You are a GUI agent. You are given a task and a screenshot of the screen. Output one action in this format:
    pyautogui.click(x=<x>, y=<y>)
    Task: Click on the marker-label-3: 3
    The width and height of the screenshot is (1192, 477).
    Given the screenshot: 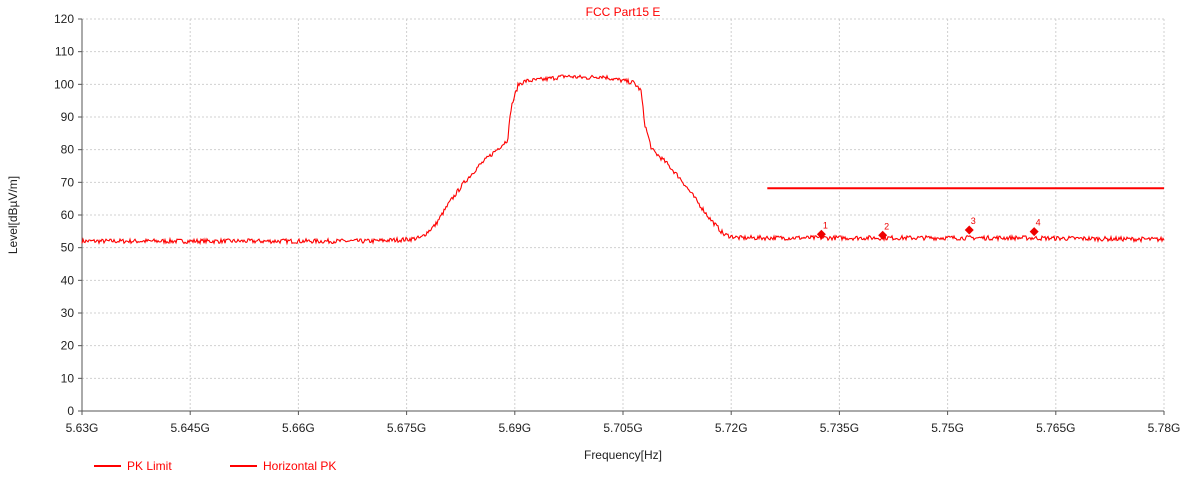 What is the action you would take?
    pyautogui.click(x=973, y=221)
    